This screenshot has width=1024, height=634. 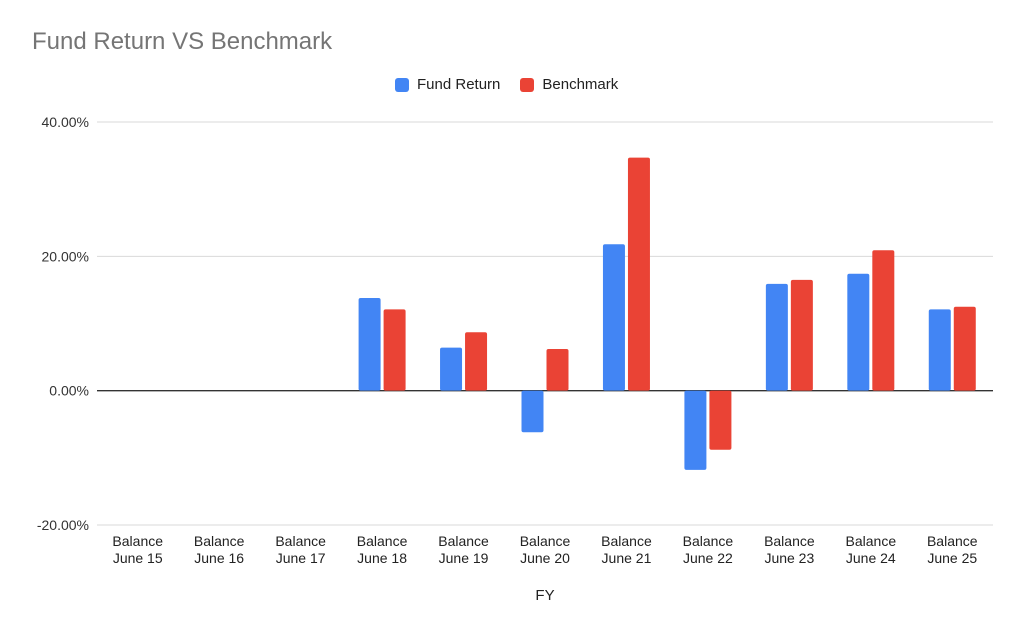 What do you see at coordinates (138, 558) in the screenshot?
I see `x-tick-label: June 15` at bounding box center [138, 558].